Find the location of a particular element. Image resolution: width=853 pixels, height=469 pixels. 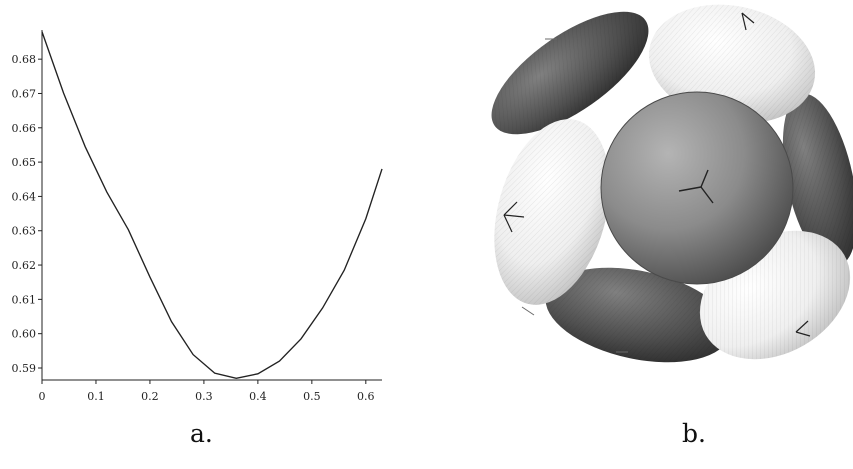

y-tick-label: 0.60 is located at coordinates (24, 334).